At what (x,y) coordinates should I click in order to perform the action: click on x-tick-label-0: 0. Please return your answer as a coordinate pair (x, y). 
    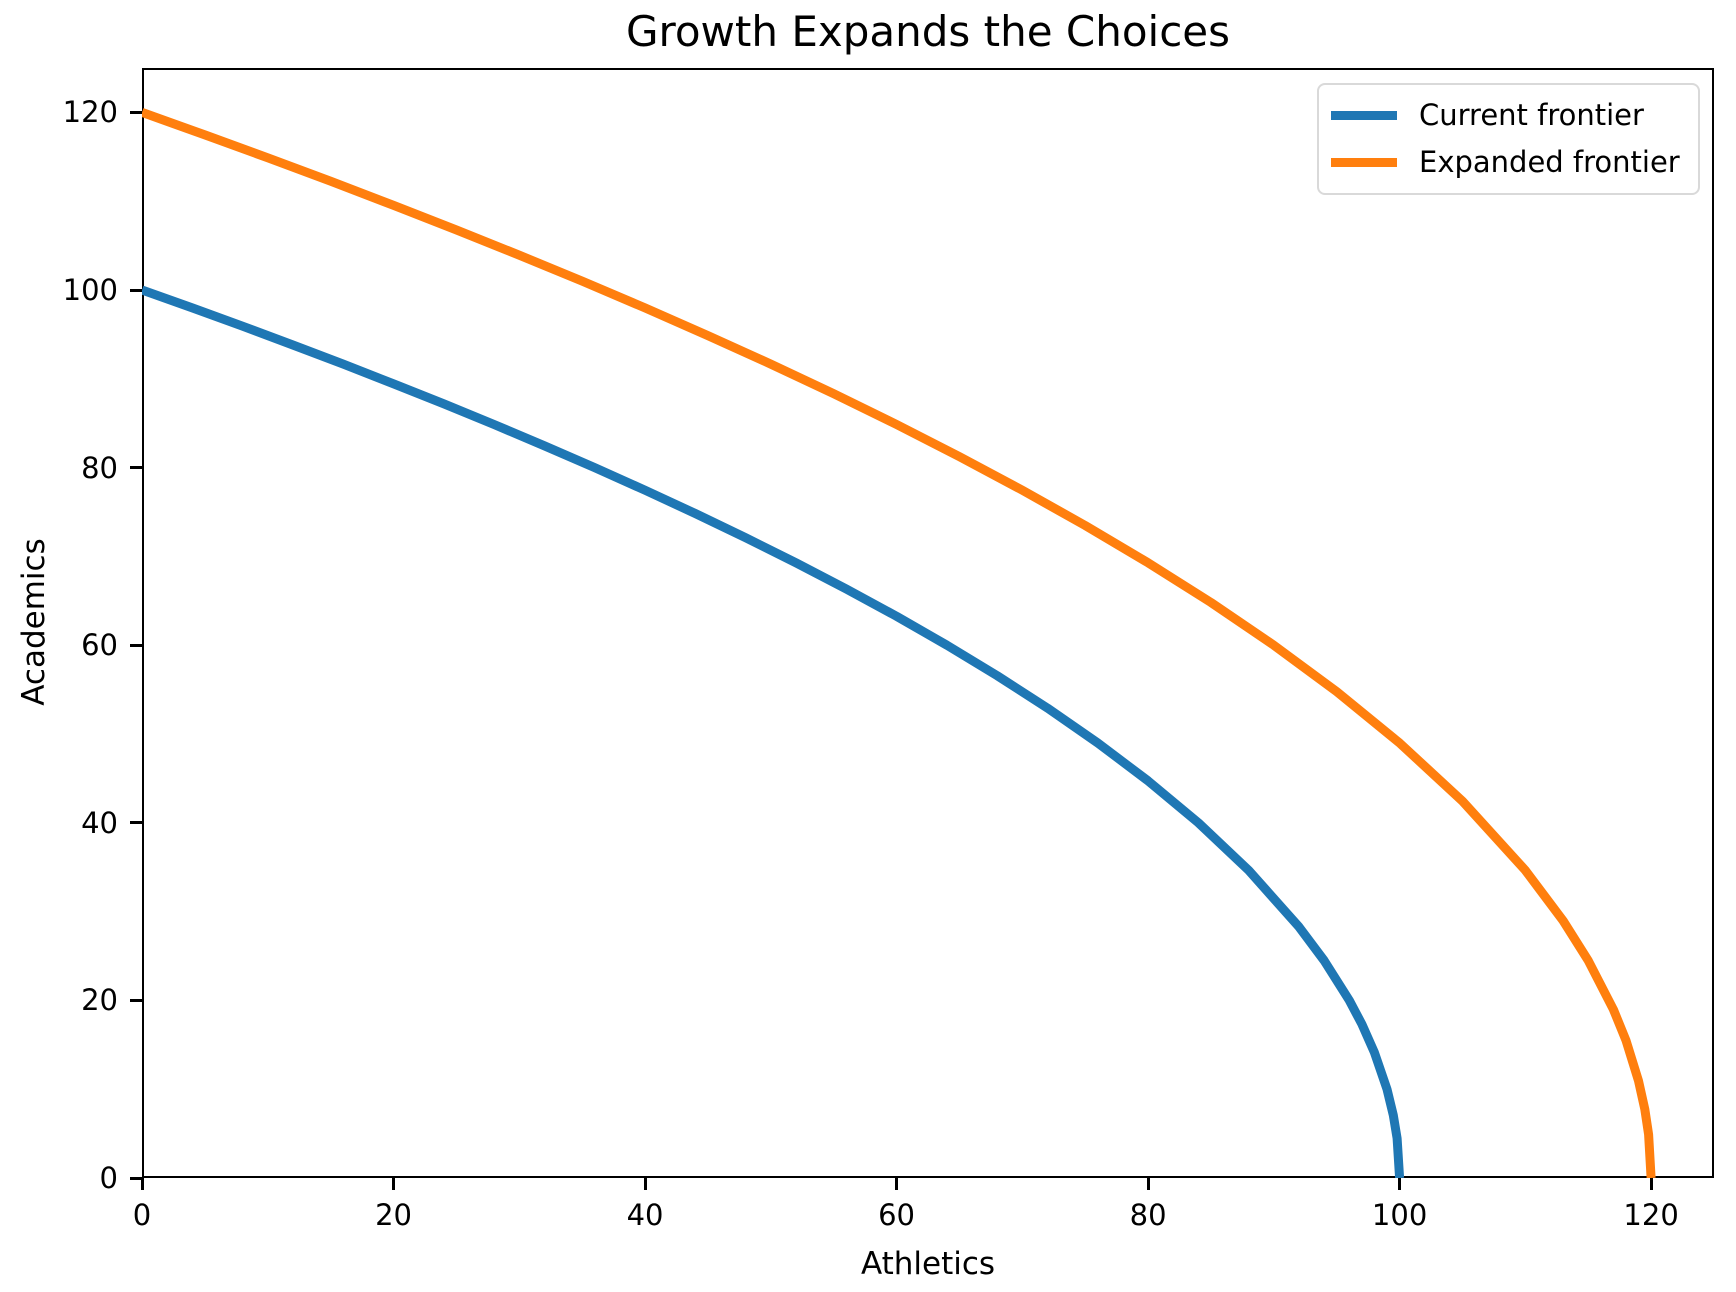
    Looking at the image, I should click on (142, 1215).